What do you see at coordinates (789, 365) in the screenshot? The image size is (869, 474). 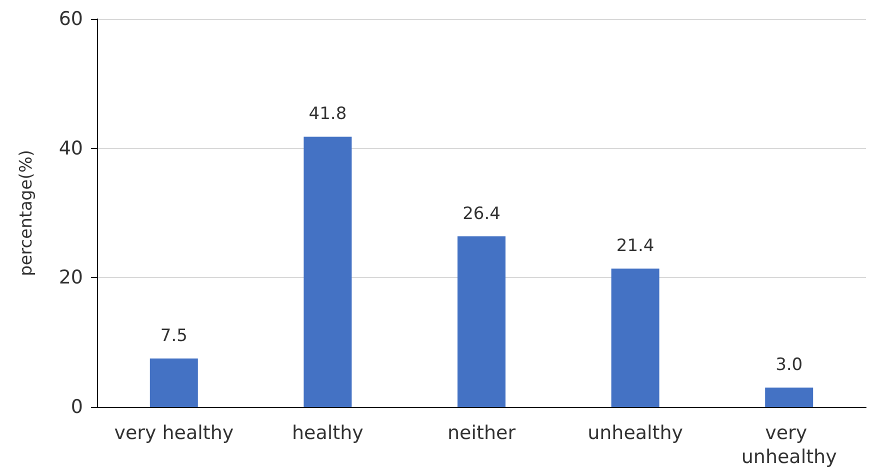 I see `data-label: 3.0` at bounding box center [789, 365].